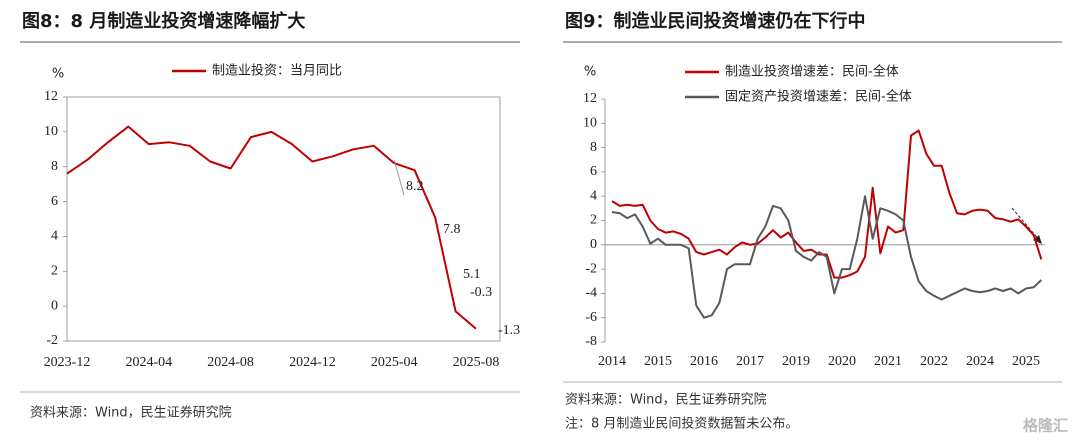  I want to click on trend-arrow, so click(1026, 224).